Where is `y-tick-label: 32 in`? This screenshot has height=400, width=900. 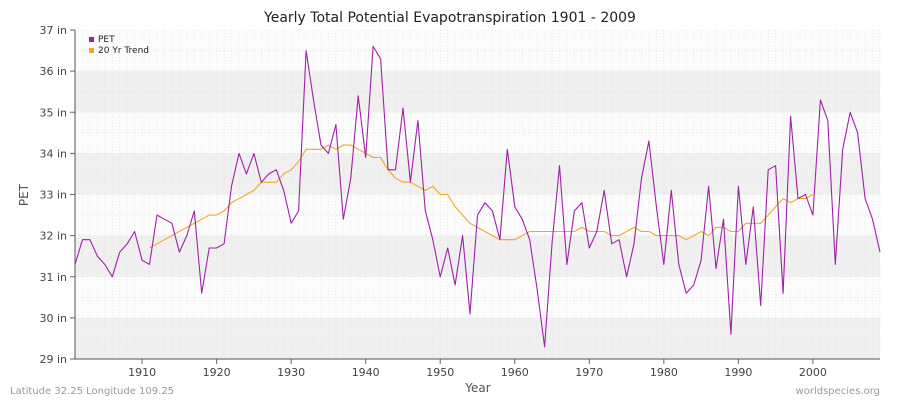
y-tick-label: 32 in is located at coordinates (53, 236).